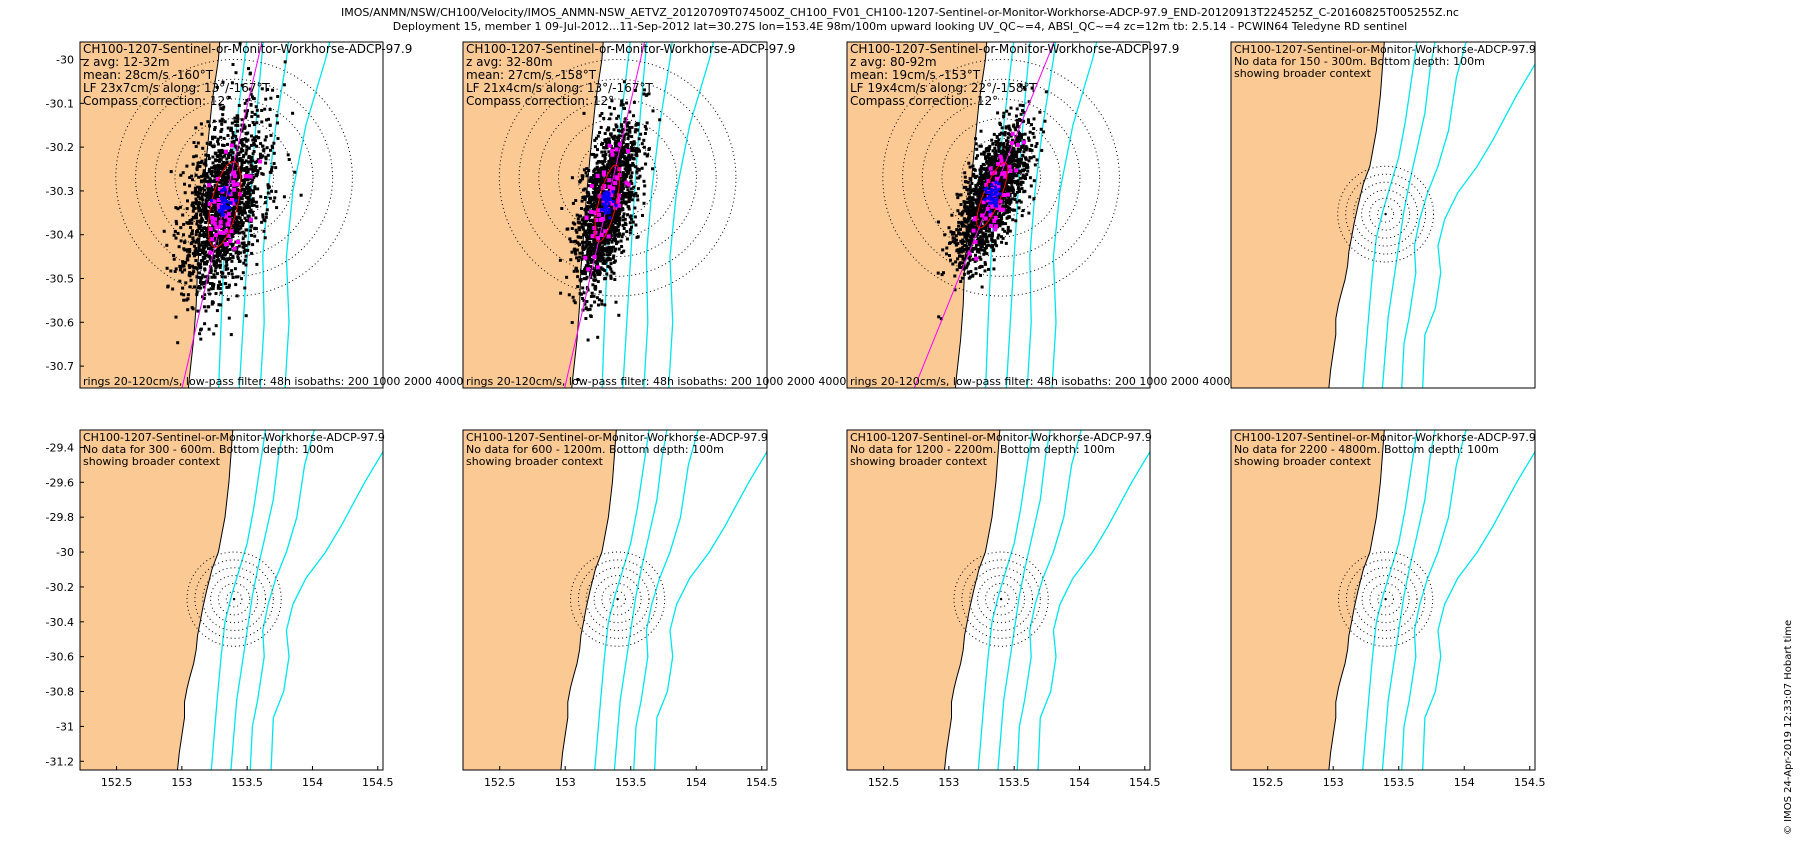  I want to click on mean-point, so click(609, 193).